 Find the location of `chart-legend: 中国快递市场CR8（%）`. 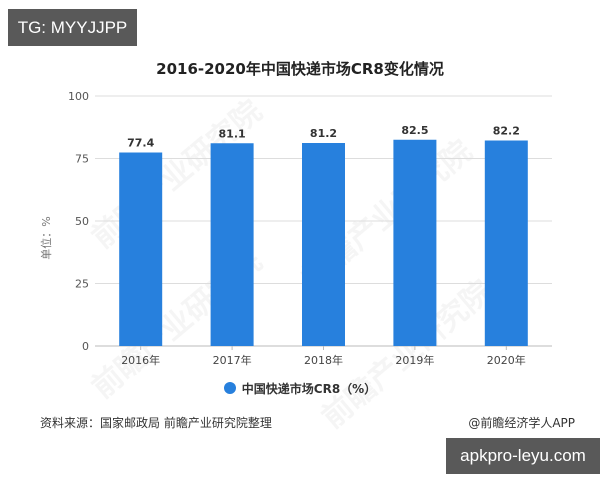

chart-legend: 中国快递市场CR8（%） is located at coordinates (300, 388).